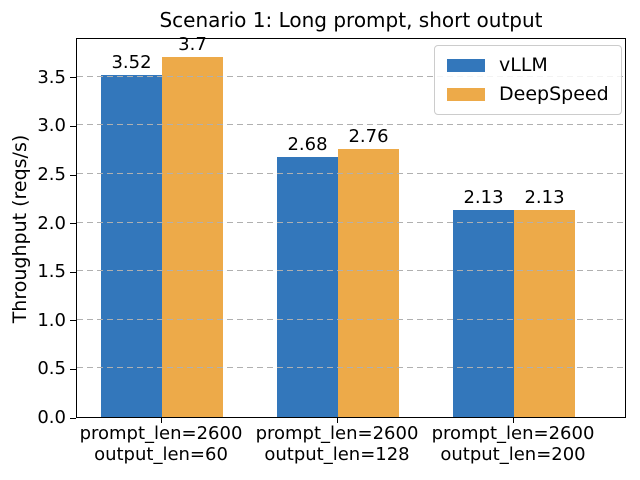  What do you see at coordinates (73, 321) in the screenshot?
I see `y-tick-mark-1.0` at bounding box center [73, 321].